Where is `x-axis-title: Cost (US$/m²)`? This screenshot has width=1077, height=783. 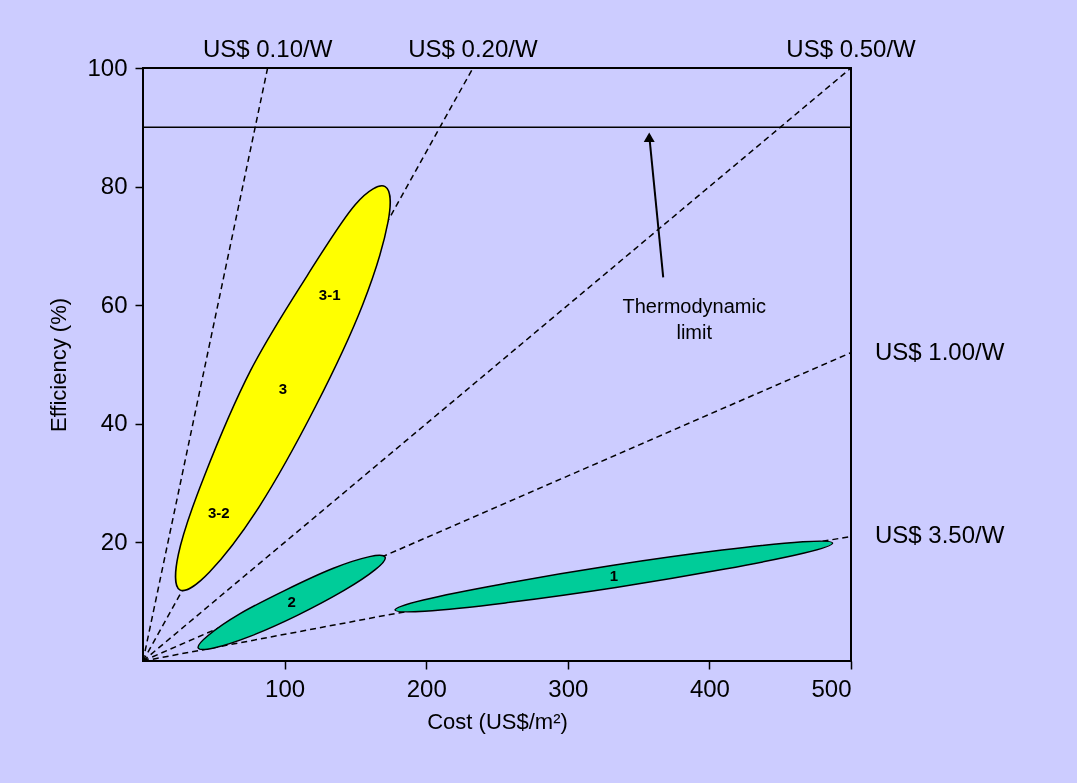 x-axis-title: Cost (US$/m²) is located at coordinates (497, 721).